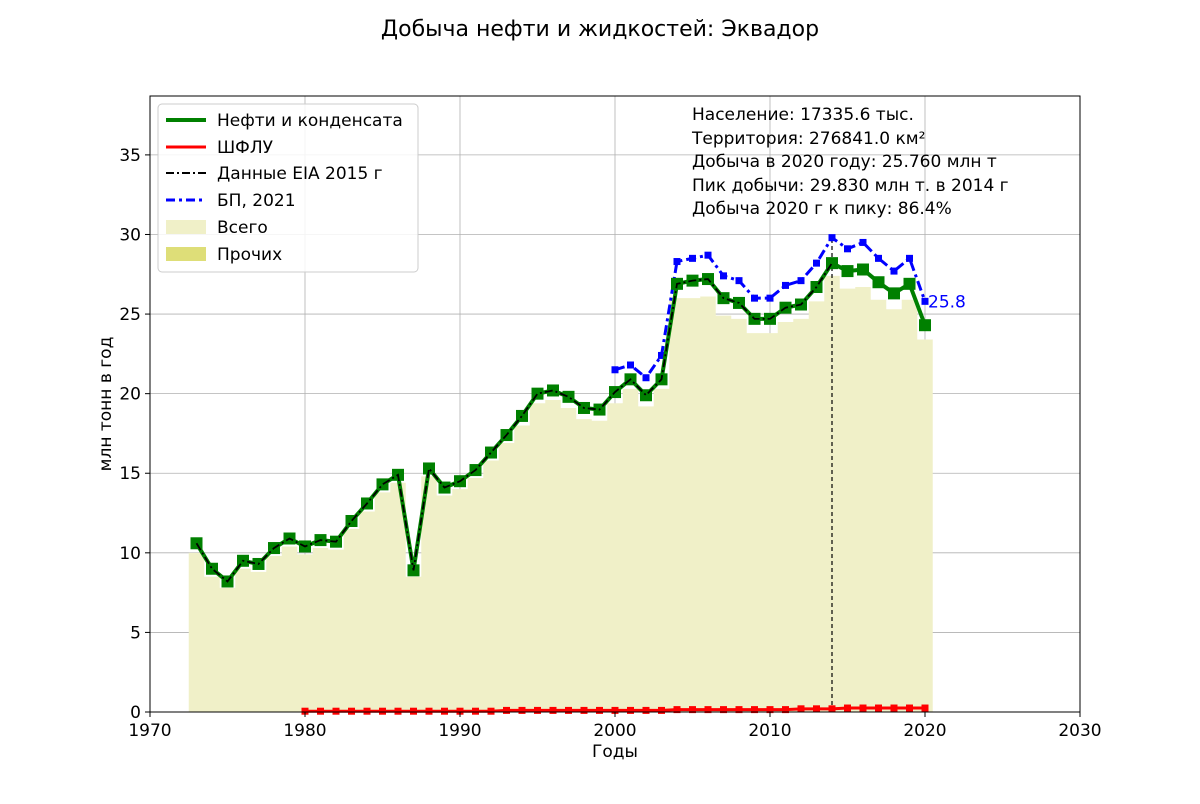 Image resolution: width=1200 pixels, height=804 pixels. I want to click on x-tick-label: 2020, so click(924, 731).